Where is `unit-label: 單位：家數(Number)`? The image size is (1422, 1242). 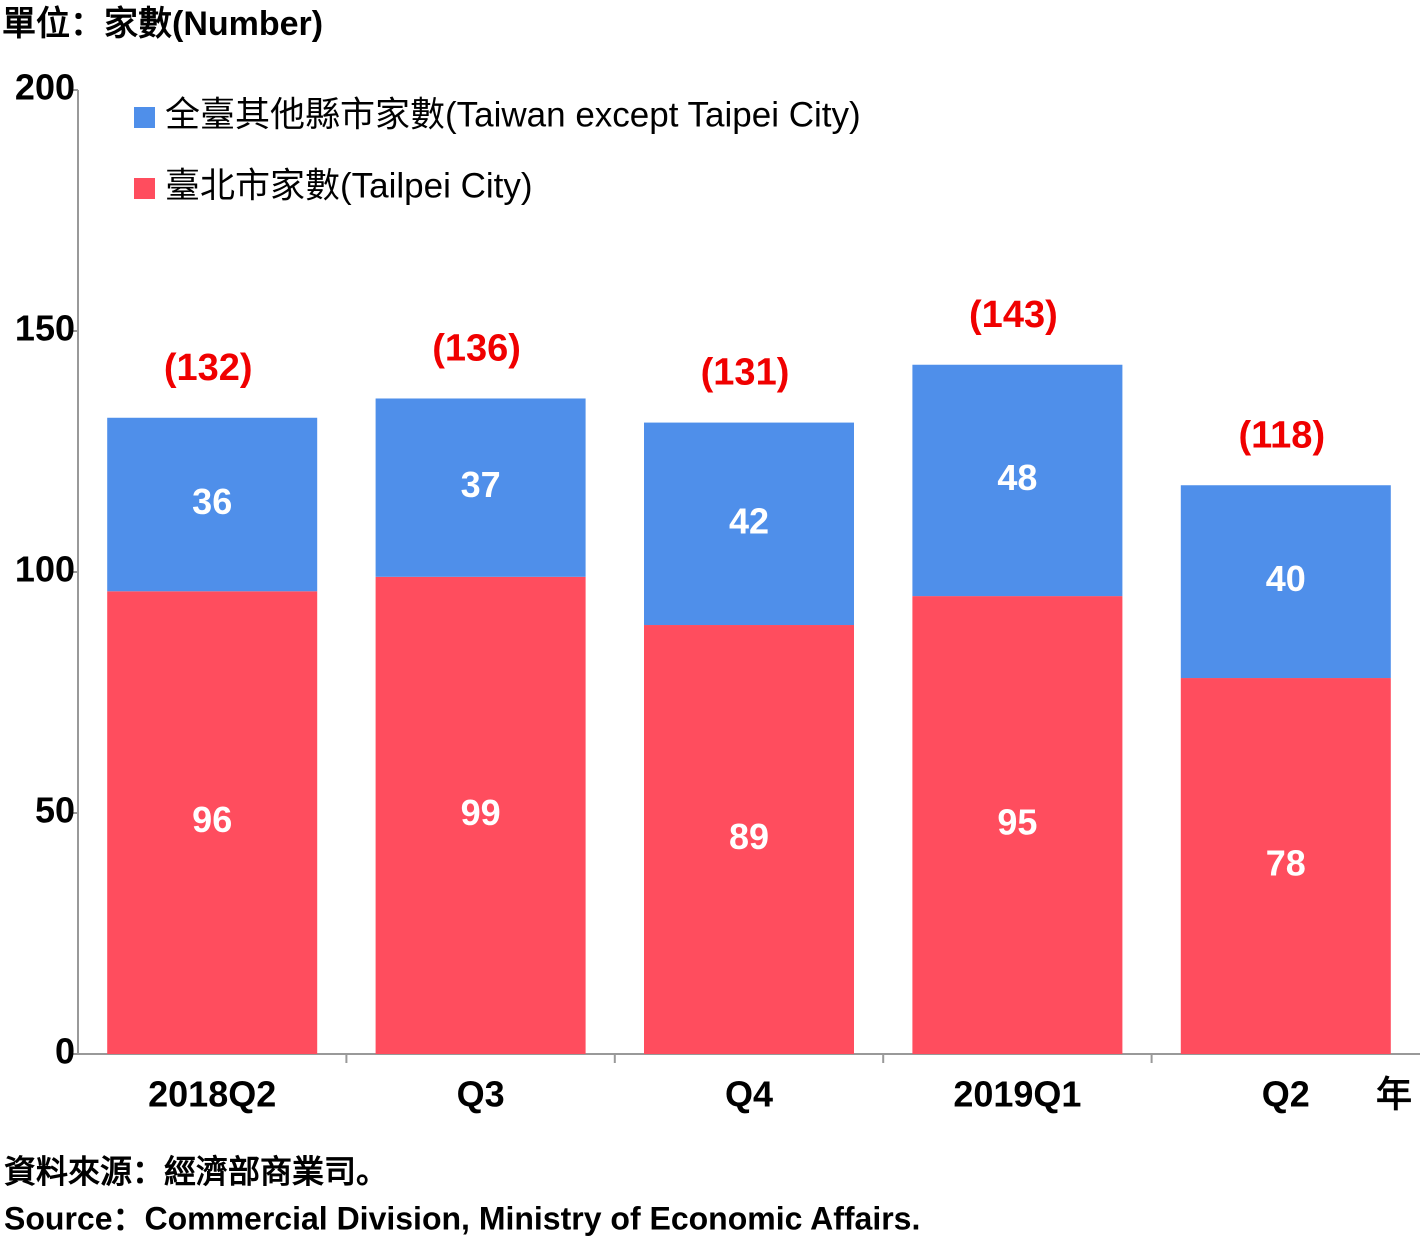 unit-label: 單位：家數(Number) is located at coordinates (162, 24).